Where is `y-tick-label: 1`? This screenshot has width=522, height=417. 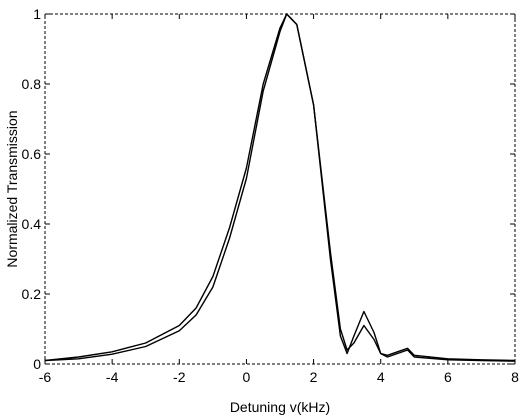
y-tick-label: 1 is located at coordinates (37, 14).